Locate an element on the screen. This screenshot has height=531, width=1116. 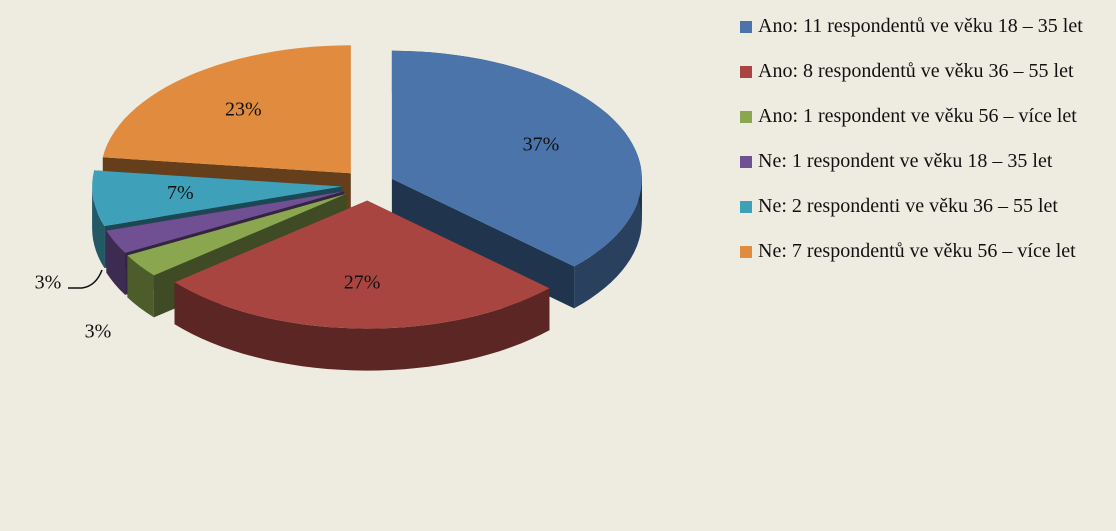
data-label: 7% is located at coordinates (180, 193).